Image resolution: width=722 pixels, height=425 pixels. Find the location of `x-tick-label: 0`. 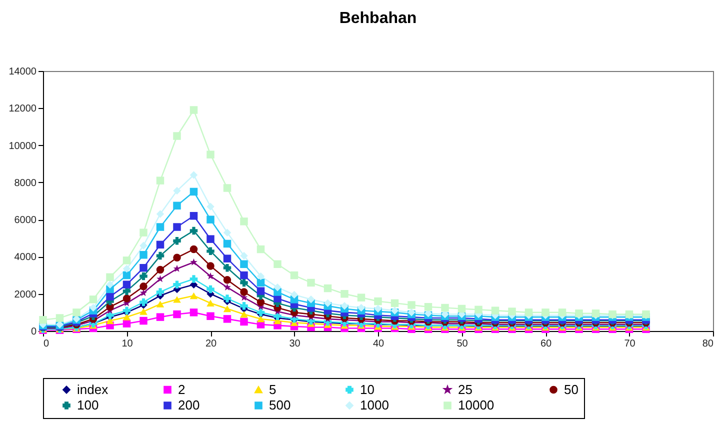

x-tick-label: 0 is located at coordinates (47, 344).